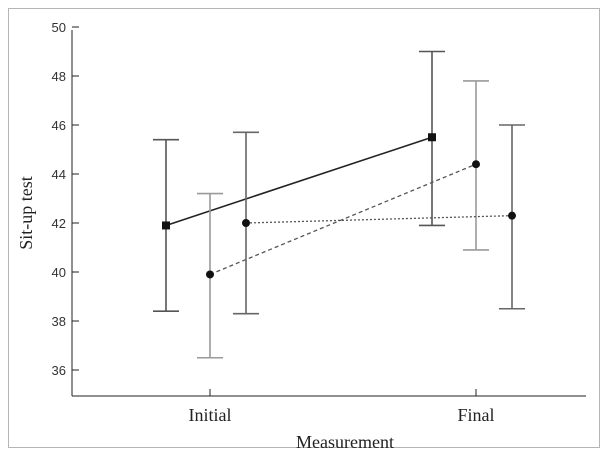  Describe the element at coordinates (59, 174) in the screenshot. I see `y-tick-label: 44` at that location.